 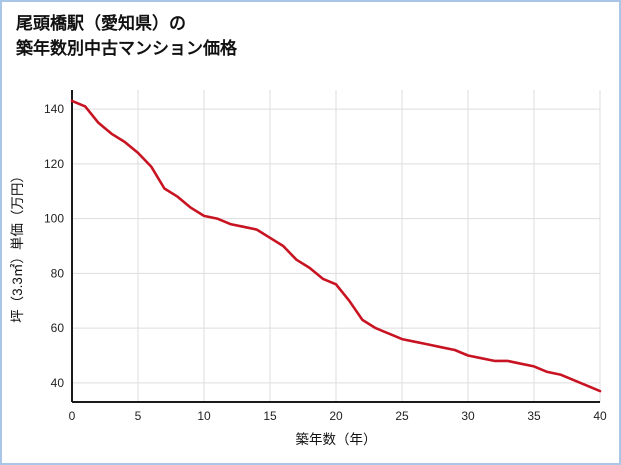 What do you see at coordinates (54, 219) in the screenshot?
I see `y-tick-label: 100` at bounding box center [54, 219].